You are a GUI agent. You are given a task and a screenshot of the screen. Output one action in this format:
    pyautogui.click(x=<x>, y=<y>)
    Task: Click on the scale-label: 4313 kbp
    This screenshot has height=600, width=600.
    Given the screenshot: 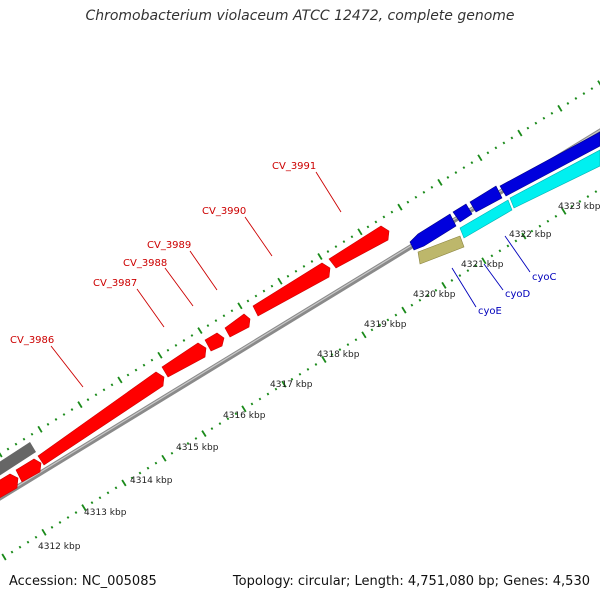 What is the action you would take?
    pyautogui.click(x=105, y=513)
    